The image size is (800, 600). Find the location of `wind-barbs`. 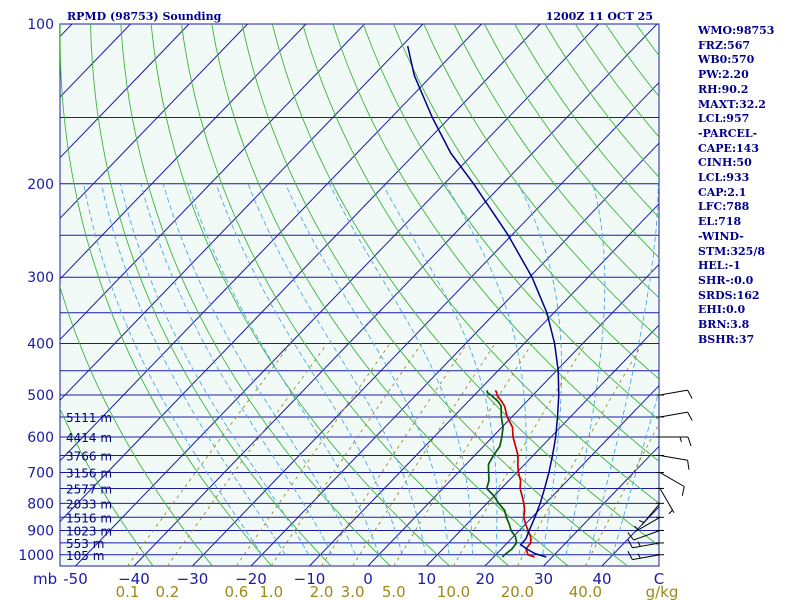

wind-barbs is located at coordinates (660, 475).